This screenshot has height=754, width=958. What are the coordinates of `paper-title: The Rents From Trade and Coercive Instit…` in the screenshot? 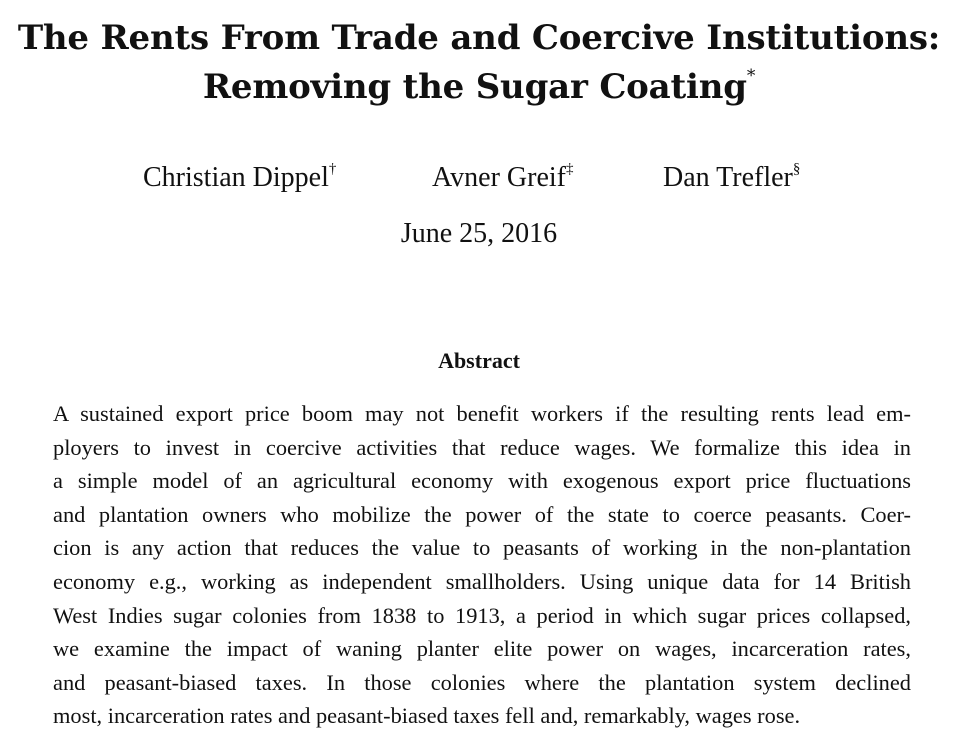 It's located at (479, 63).